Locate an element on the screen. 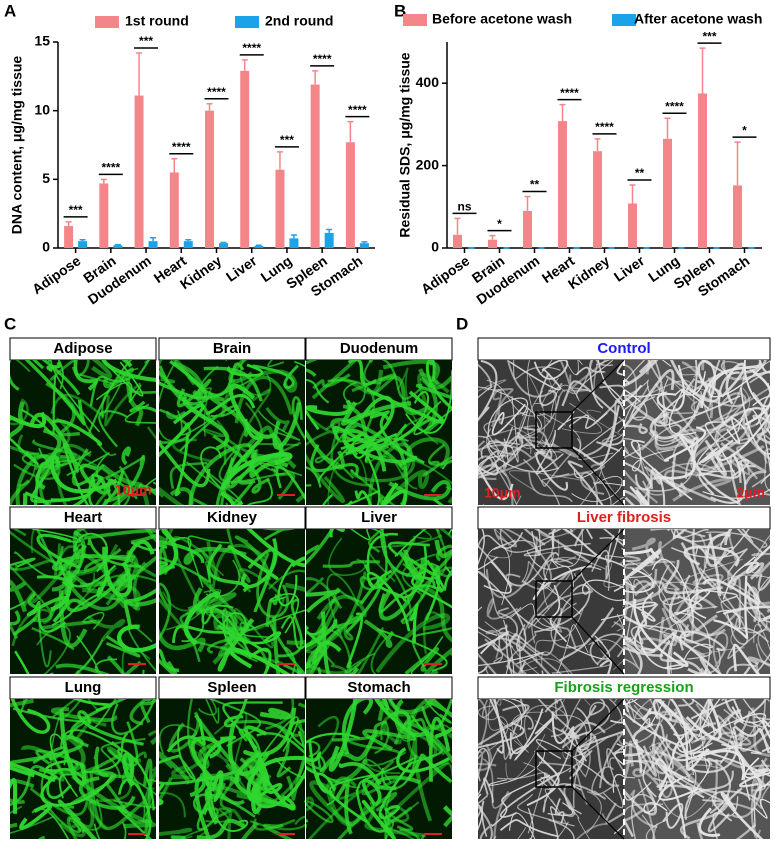 The height and width of the screenshot is (851, 775). x-tick-label: Adipose is located at coordinates (56, 274).